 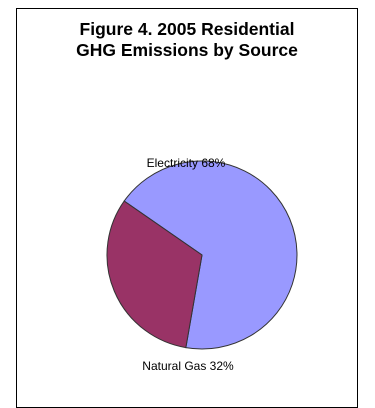 What do you see at coordinates (187, 29) in the screenshot?
I see `chart-title-line-1: Figure 4. 2005 Residential` at bounding box center [187, 29].